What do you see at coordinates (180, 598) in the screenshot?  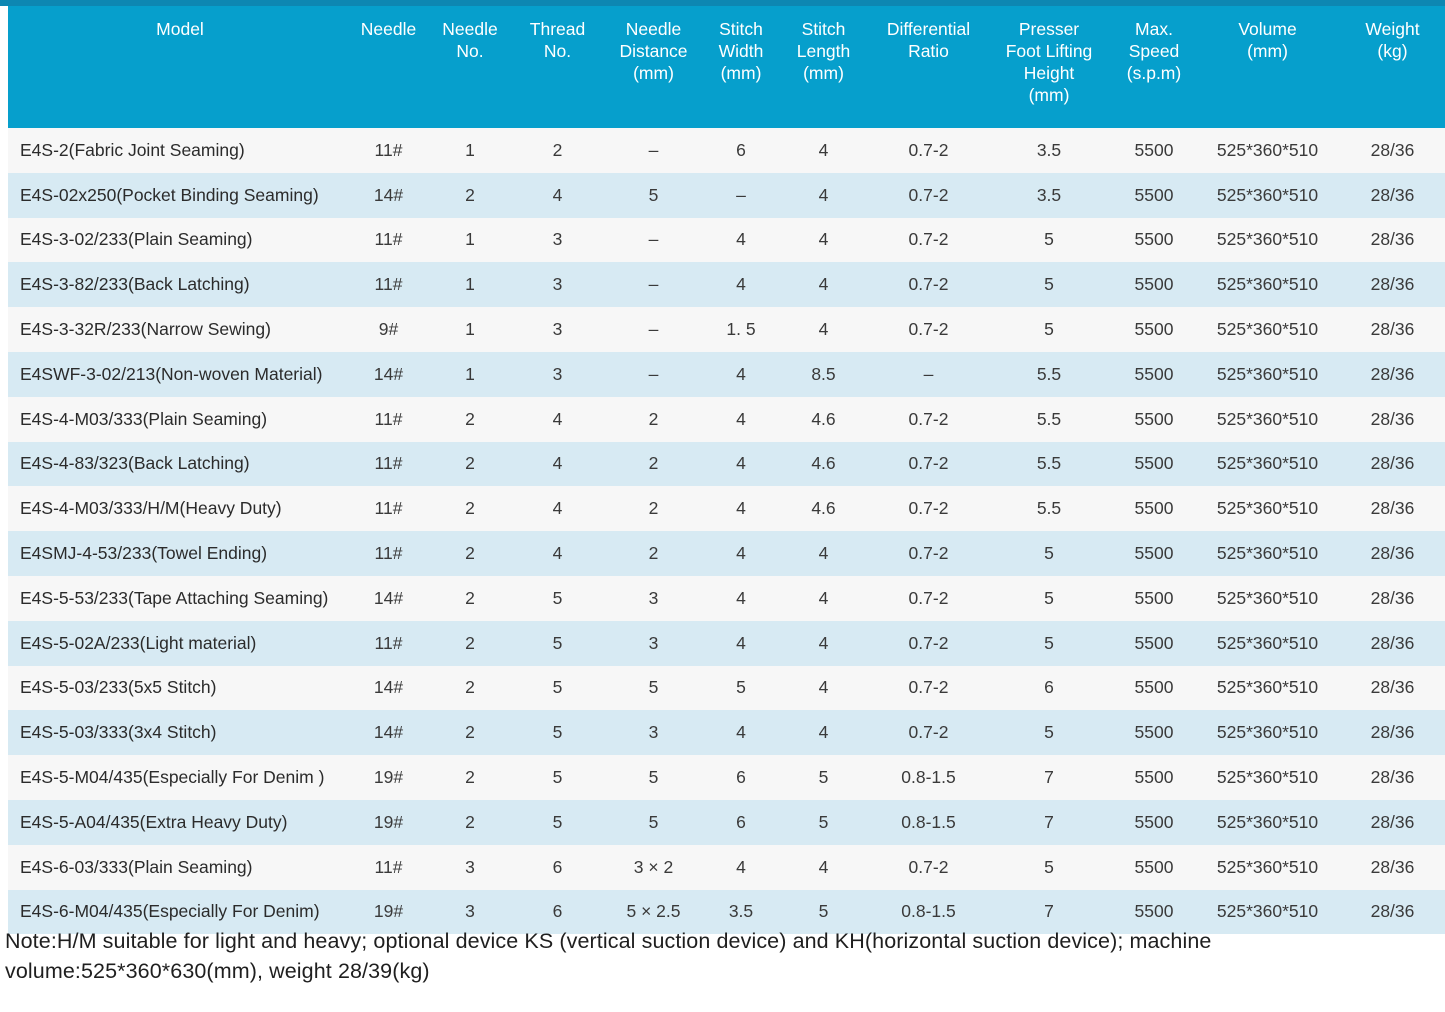 I see `model-cell: E4S-5-53/233(Tape Attaching Seaming)` at bounding box center [180, 598].